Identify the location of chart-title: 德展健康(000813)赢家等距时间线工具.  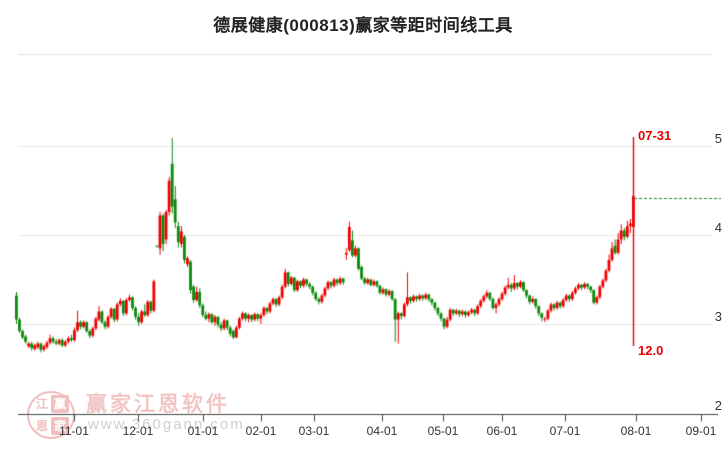
(363, 25).